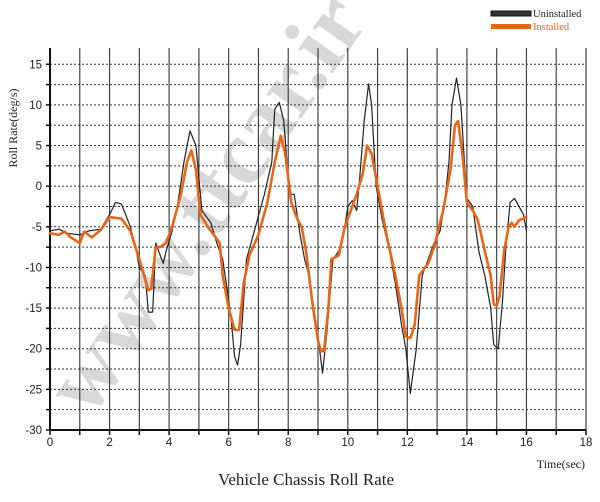 The image size is (600, 502). Describe the element at coordinates (33, 390) in the screenshot. I see `y-tick-label: -25` at that location.